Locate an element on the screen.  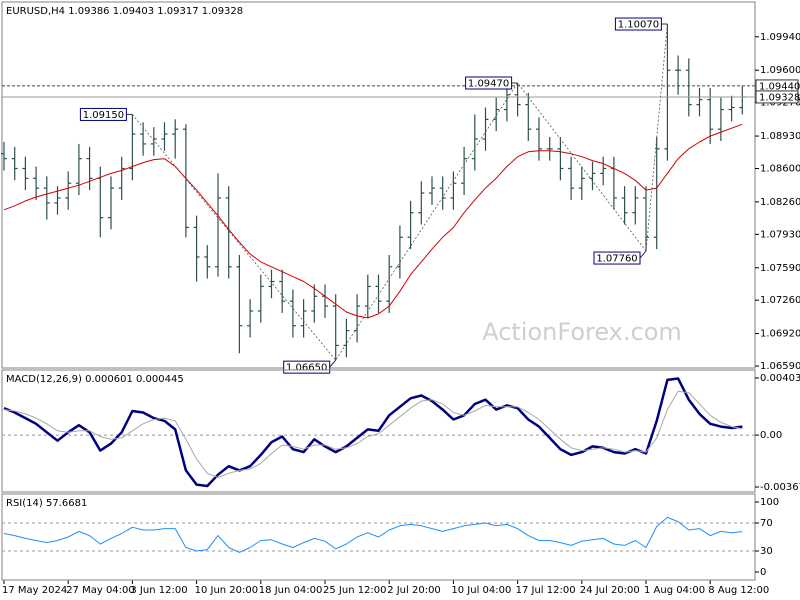
y-tick-label: 1.06920 is located at coordinates (780, 334).